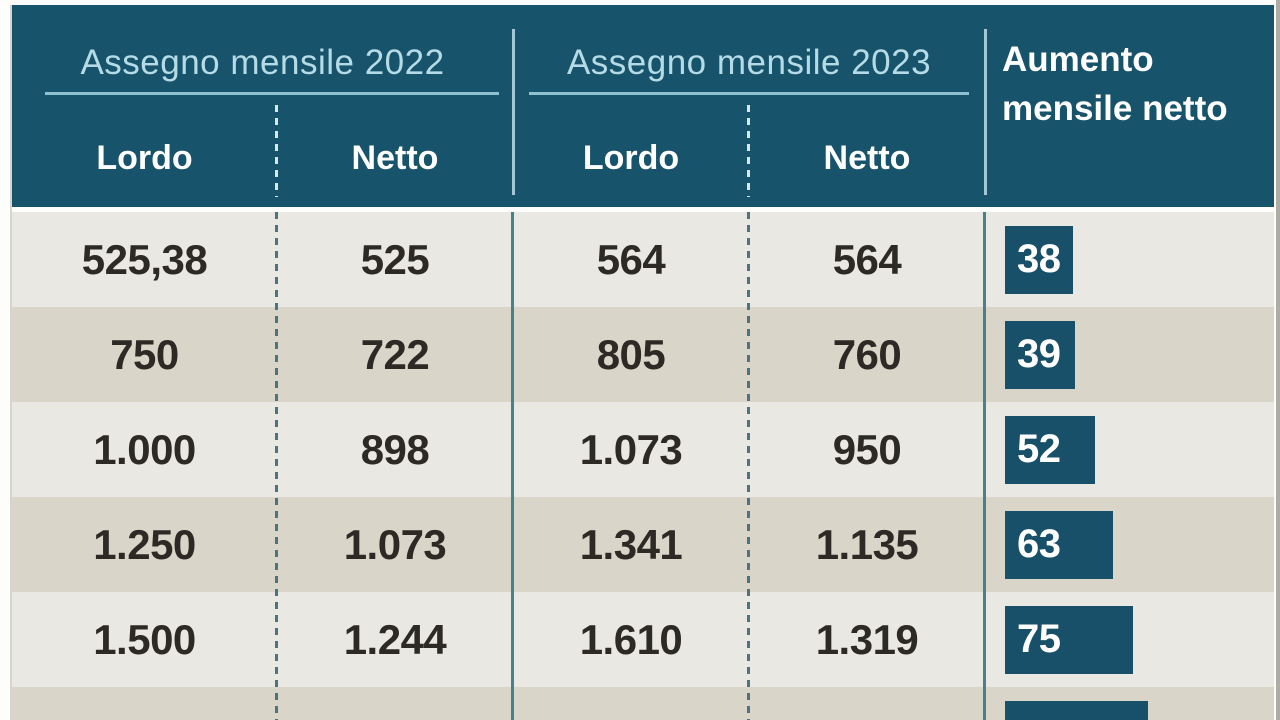 Image resolution: width=1280 pixels, height=720 pixels. I want to click on cell-netto-2023, so click(867, 703).